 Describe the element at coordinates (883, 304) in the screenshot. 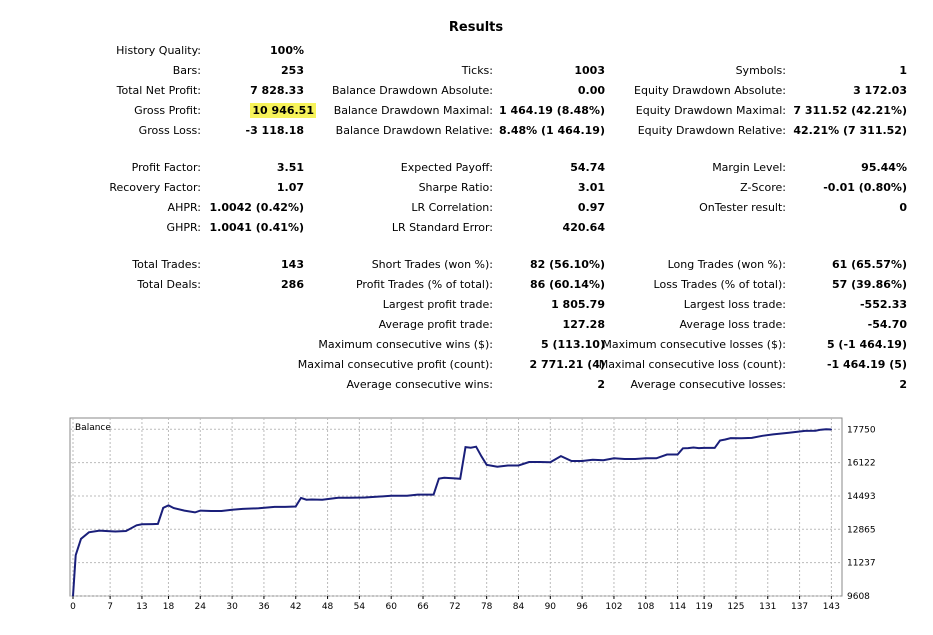

I see `largest-loss-value: -552.33` at that location.